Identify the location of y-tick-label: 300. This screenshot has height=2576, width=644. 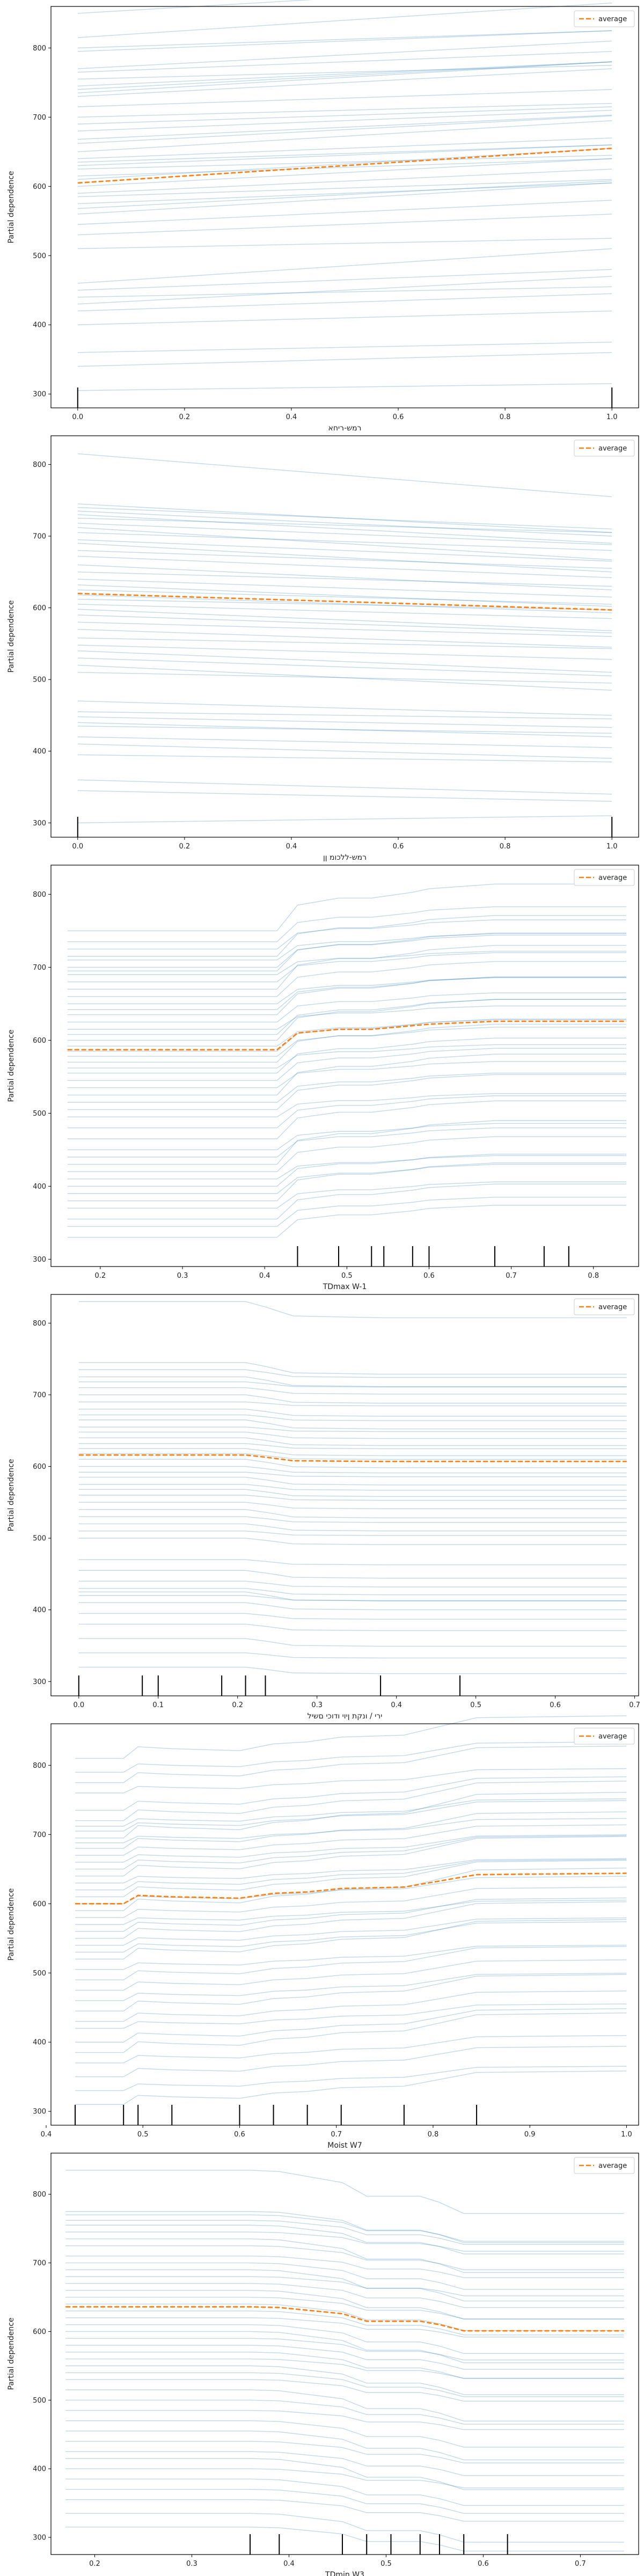
(39, 2538).